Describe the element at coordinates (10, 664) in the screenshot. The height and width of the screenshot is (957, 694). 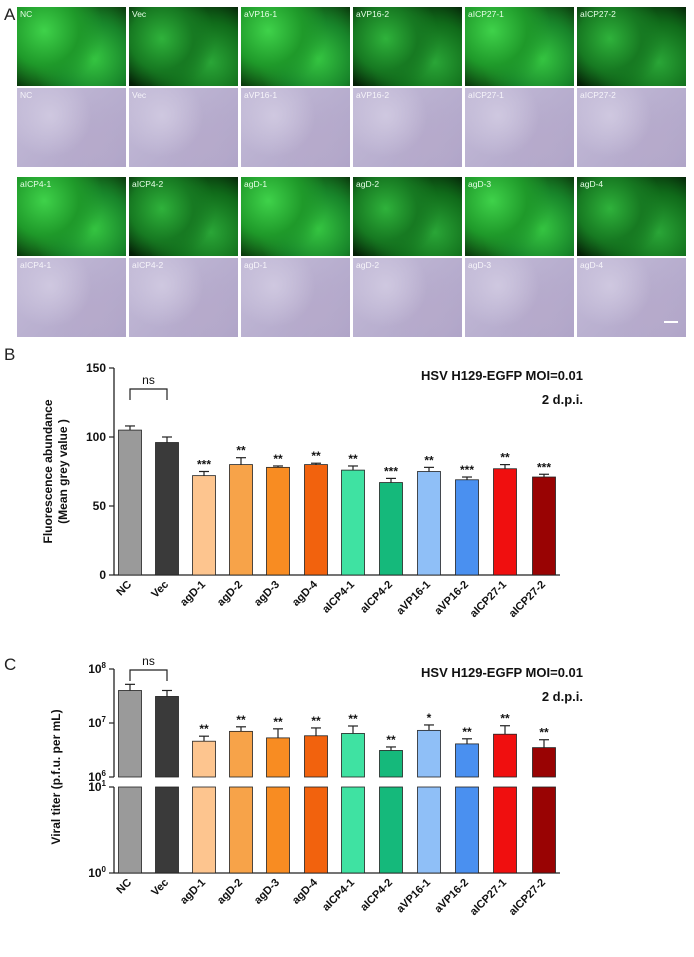
I see `panel-label-c: C` at that location.